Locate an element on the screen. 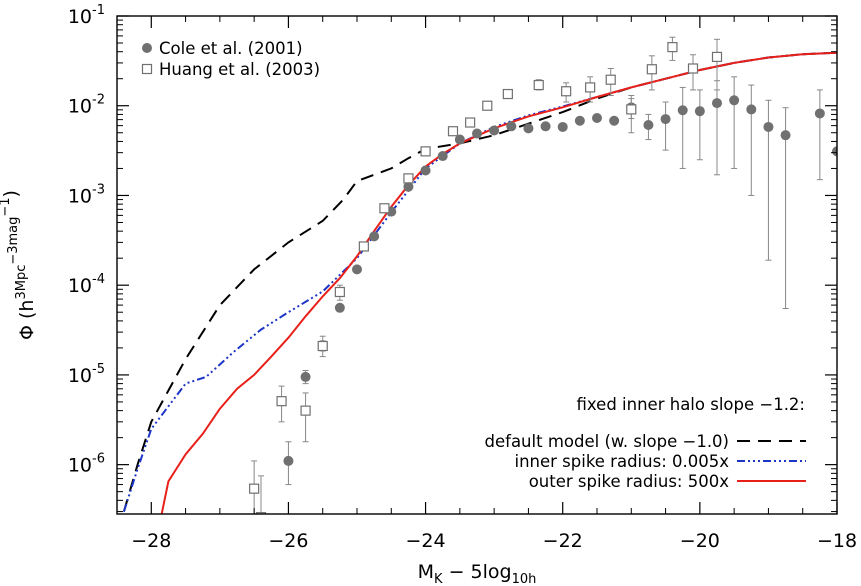 This screenshot has height=586, width=861. x-tick-label: −18 is located at coordinates (837, 541).